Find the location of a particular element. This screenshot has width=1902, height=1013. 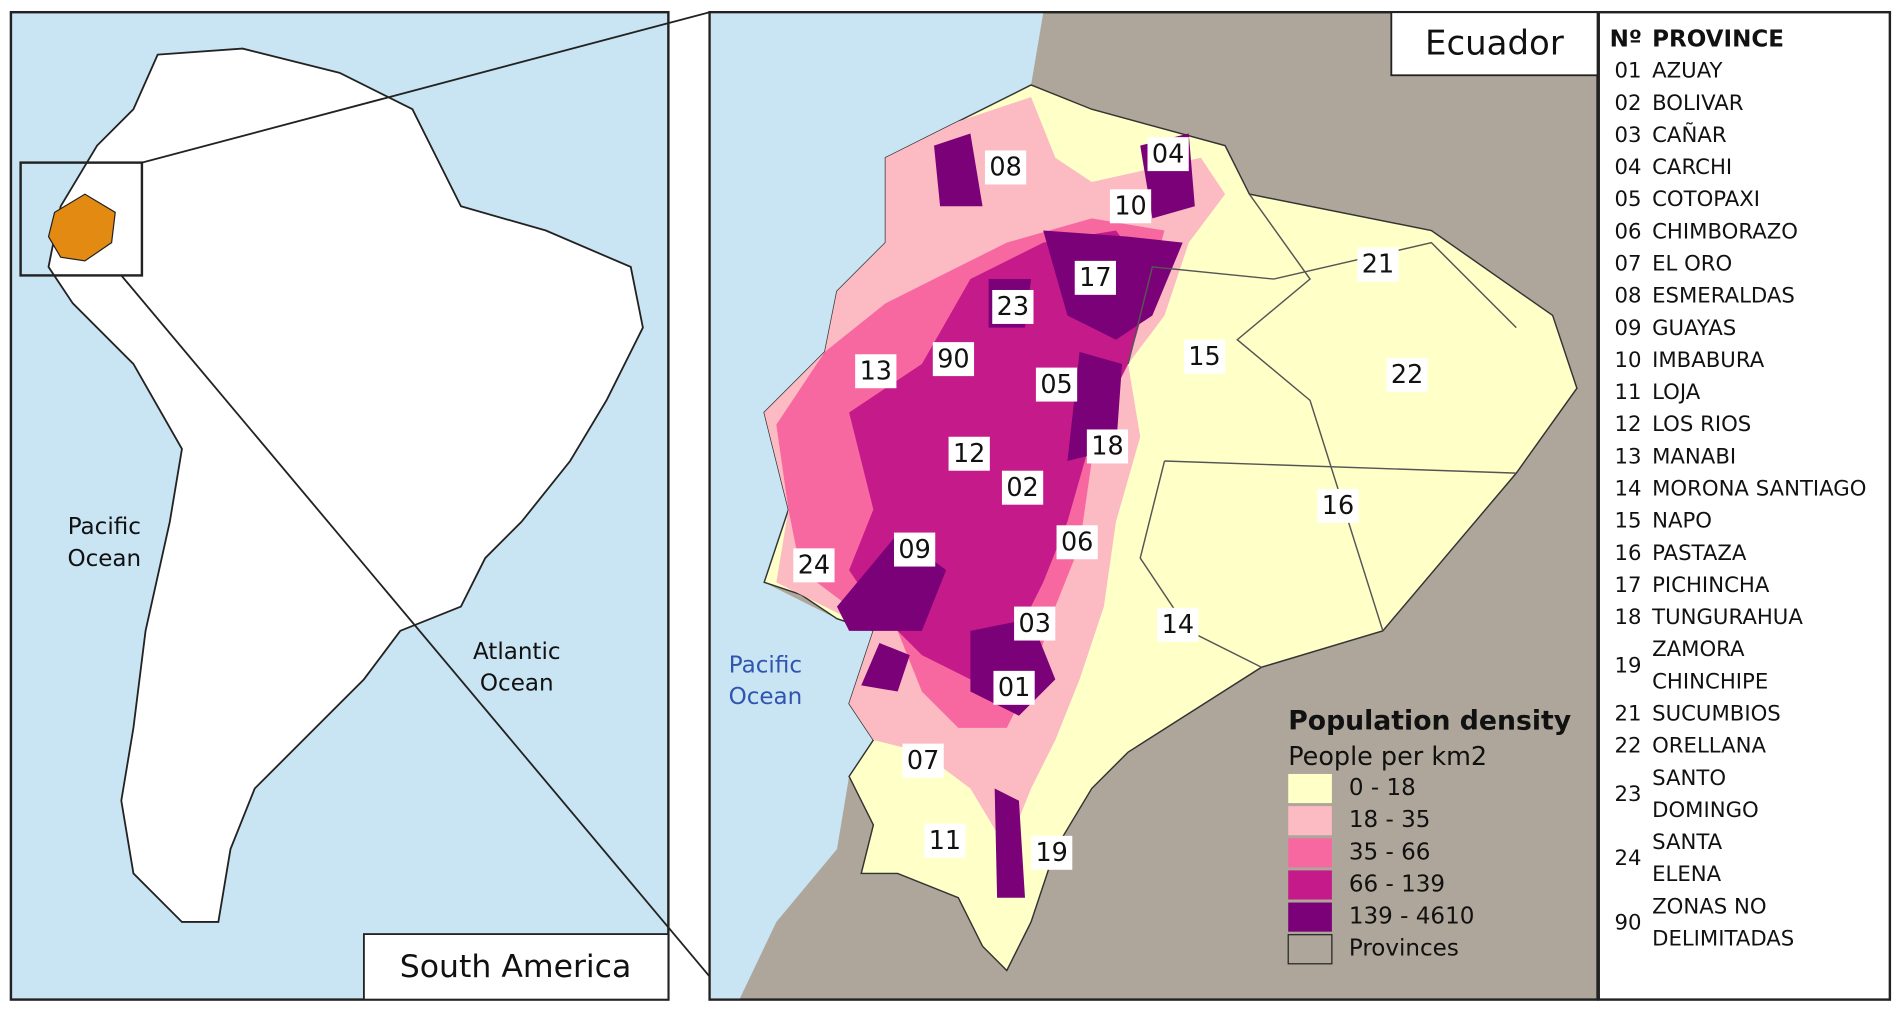

list-number: 24 is located at coordinates (1628, 858).